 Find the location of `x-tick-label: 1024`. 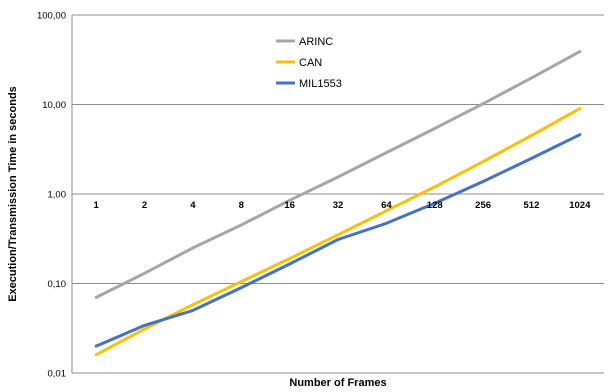

x-tick-label: 1024 is located at coordinates (580, 205).